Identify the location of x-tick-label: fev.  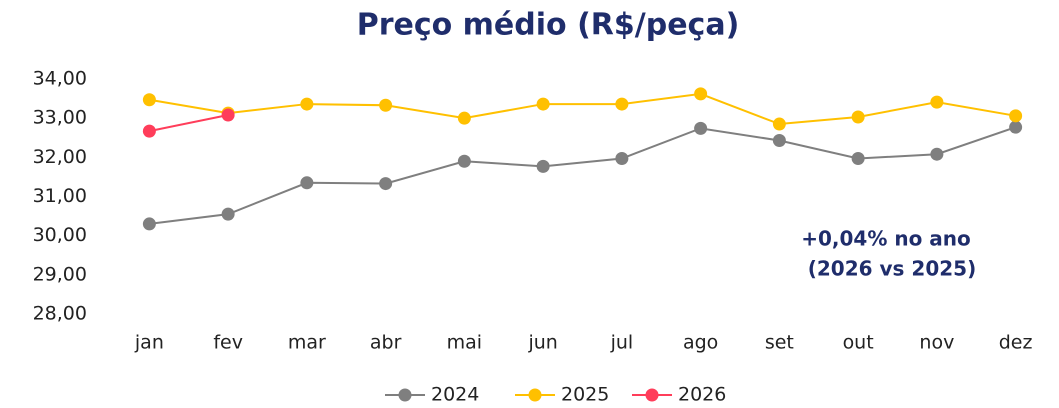
(228, 343).